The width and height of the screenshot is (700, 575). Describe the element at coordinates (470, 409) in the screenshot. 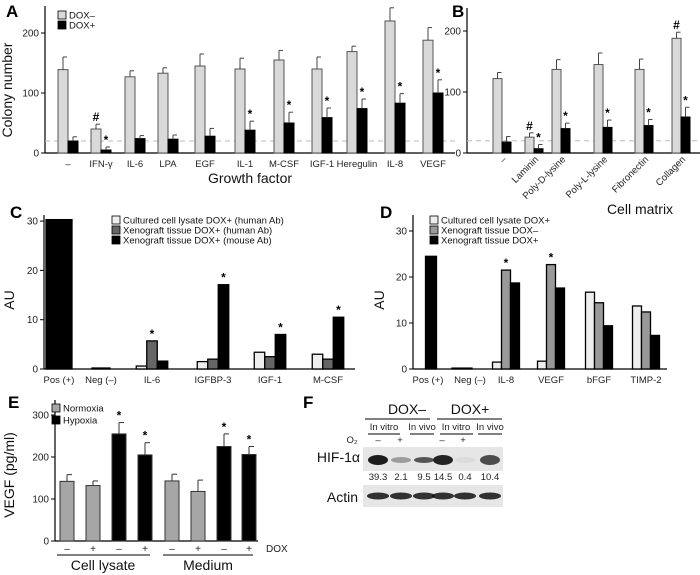

I see `condition-header: DOX+` at that location.